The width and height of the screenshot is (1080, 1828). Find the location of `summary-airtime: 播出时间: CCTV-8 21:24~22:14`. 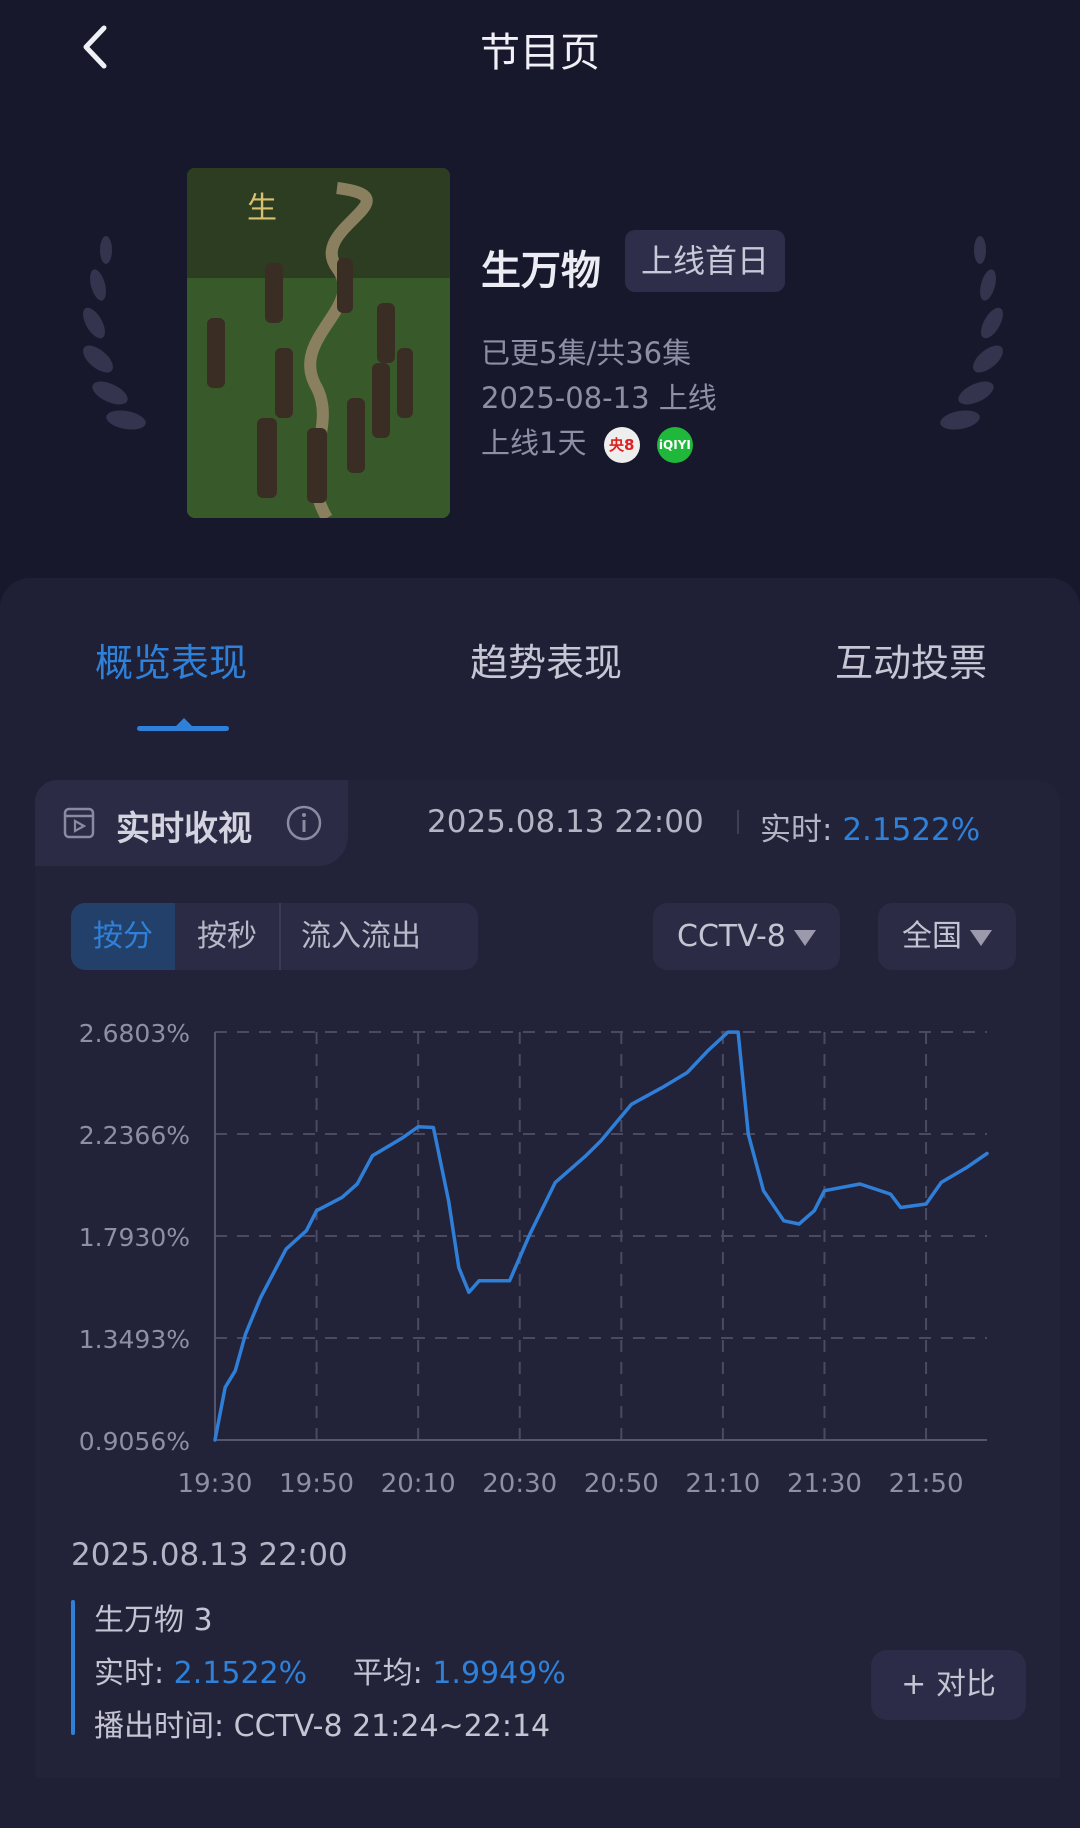

summary-airtime: 播出时间: CCTV-8 21:24~22:14 is located at coordinates (322, 1723).